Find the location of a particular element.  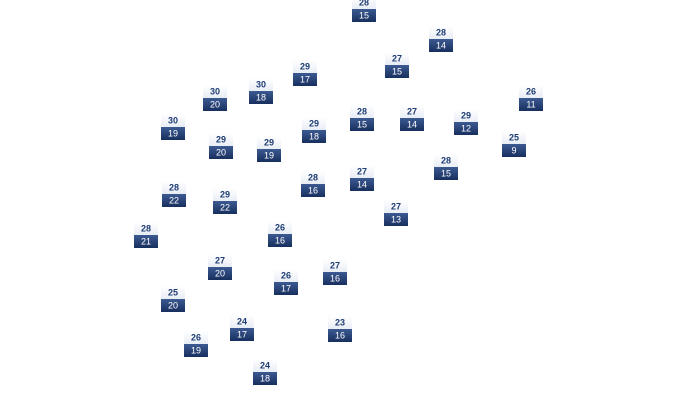

high-temp: 25 is located at coordinates (514, 137).